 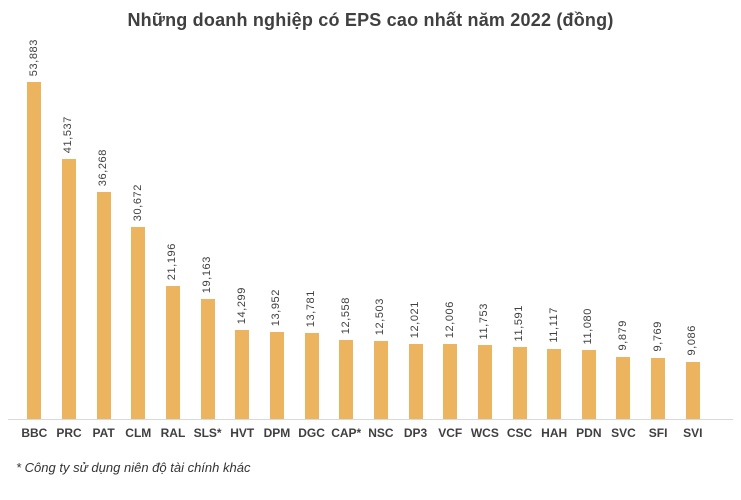 What do you see at coordinates (415, 319) in the screenshot?
I see `value-label: 12,021` at bounding box center [415, 319].